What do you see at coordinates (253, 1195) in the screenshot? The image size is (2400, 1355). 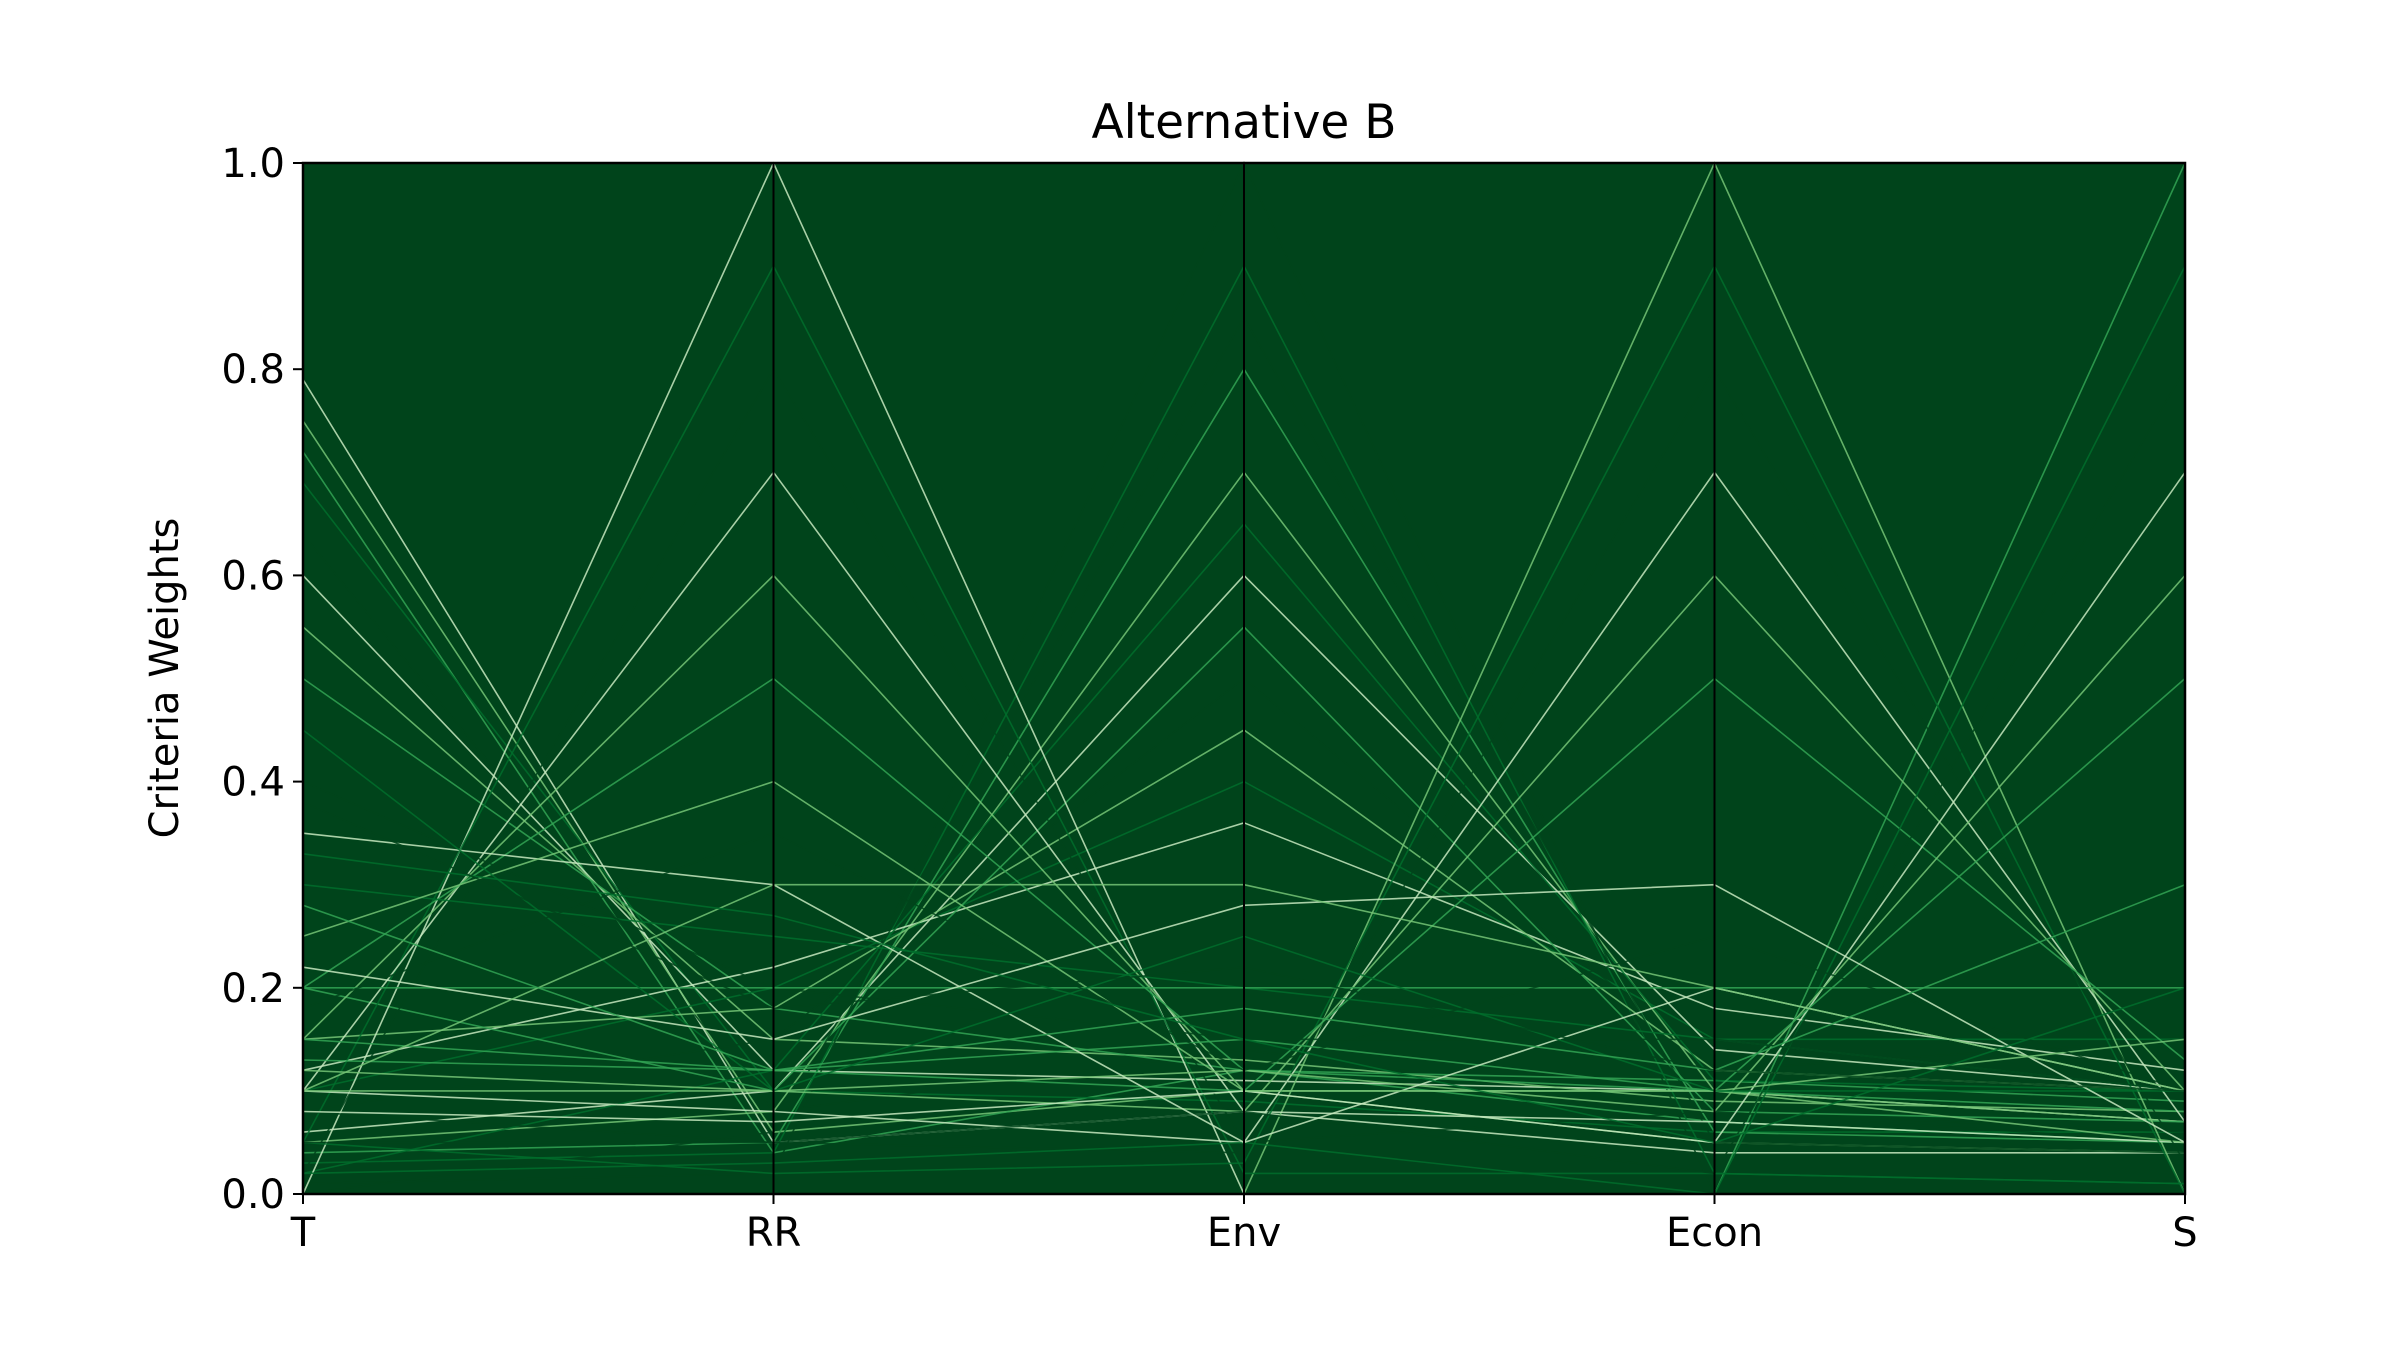 I see `y-tick-label: 0.0` at bounding box center [253, 1195].